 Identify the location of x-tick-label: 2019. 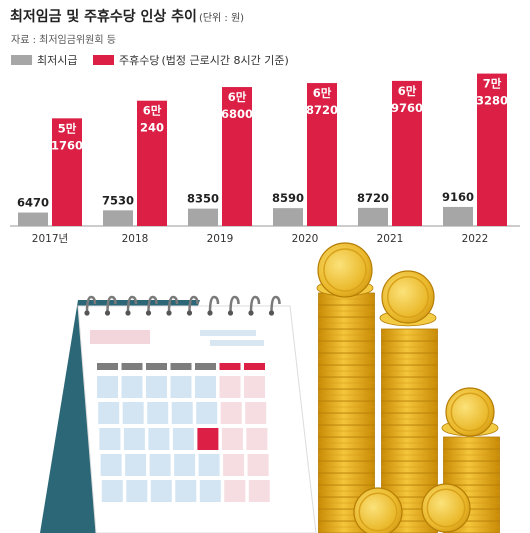
(220, 239).